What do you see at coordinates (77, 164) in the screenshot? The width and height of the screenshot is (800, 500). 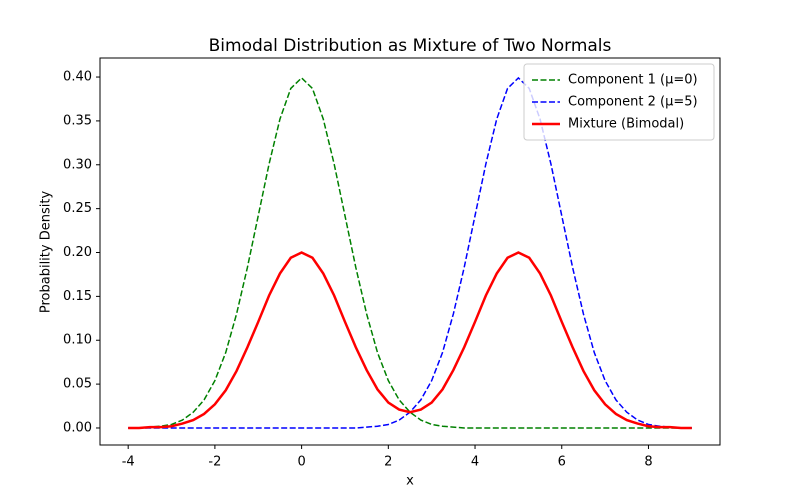 I see `y-tick-label: 0.30` at bounding box center [77, 164].